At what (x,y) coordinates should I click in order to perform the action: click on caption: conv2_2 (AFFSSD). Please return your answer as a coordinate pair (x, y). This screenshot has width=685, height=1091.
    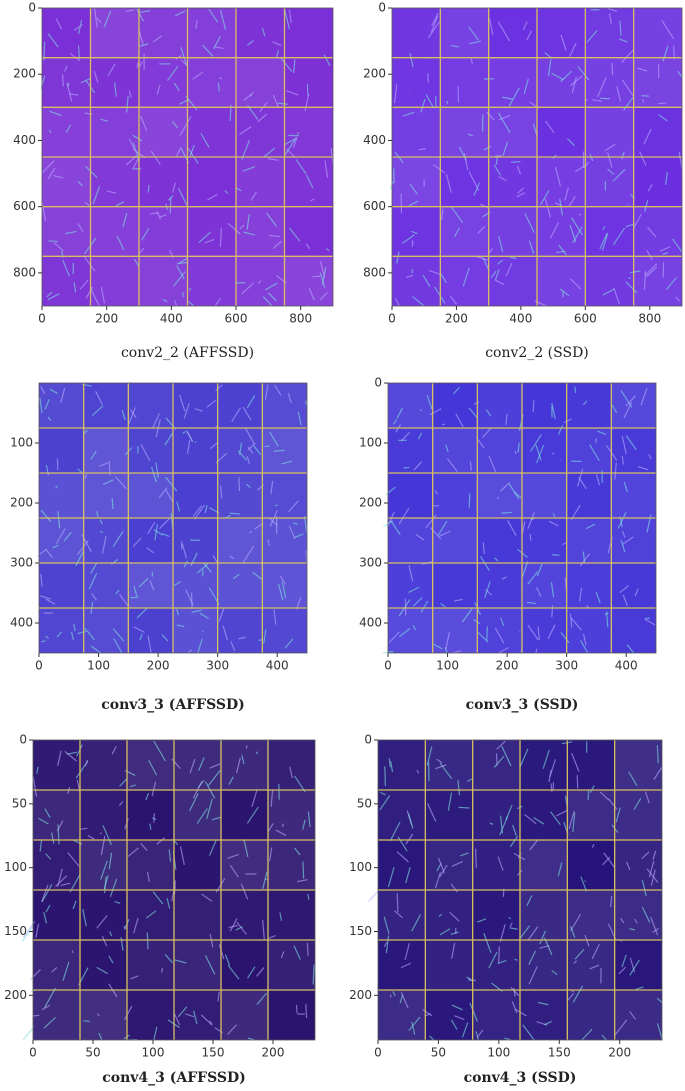
    Looking at the image, I should click on (187, 353).